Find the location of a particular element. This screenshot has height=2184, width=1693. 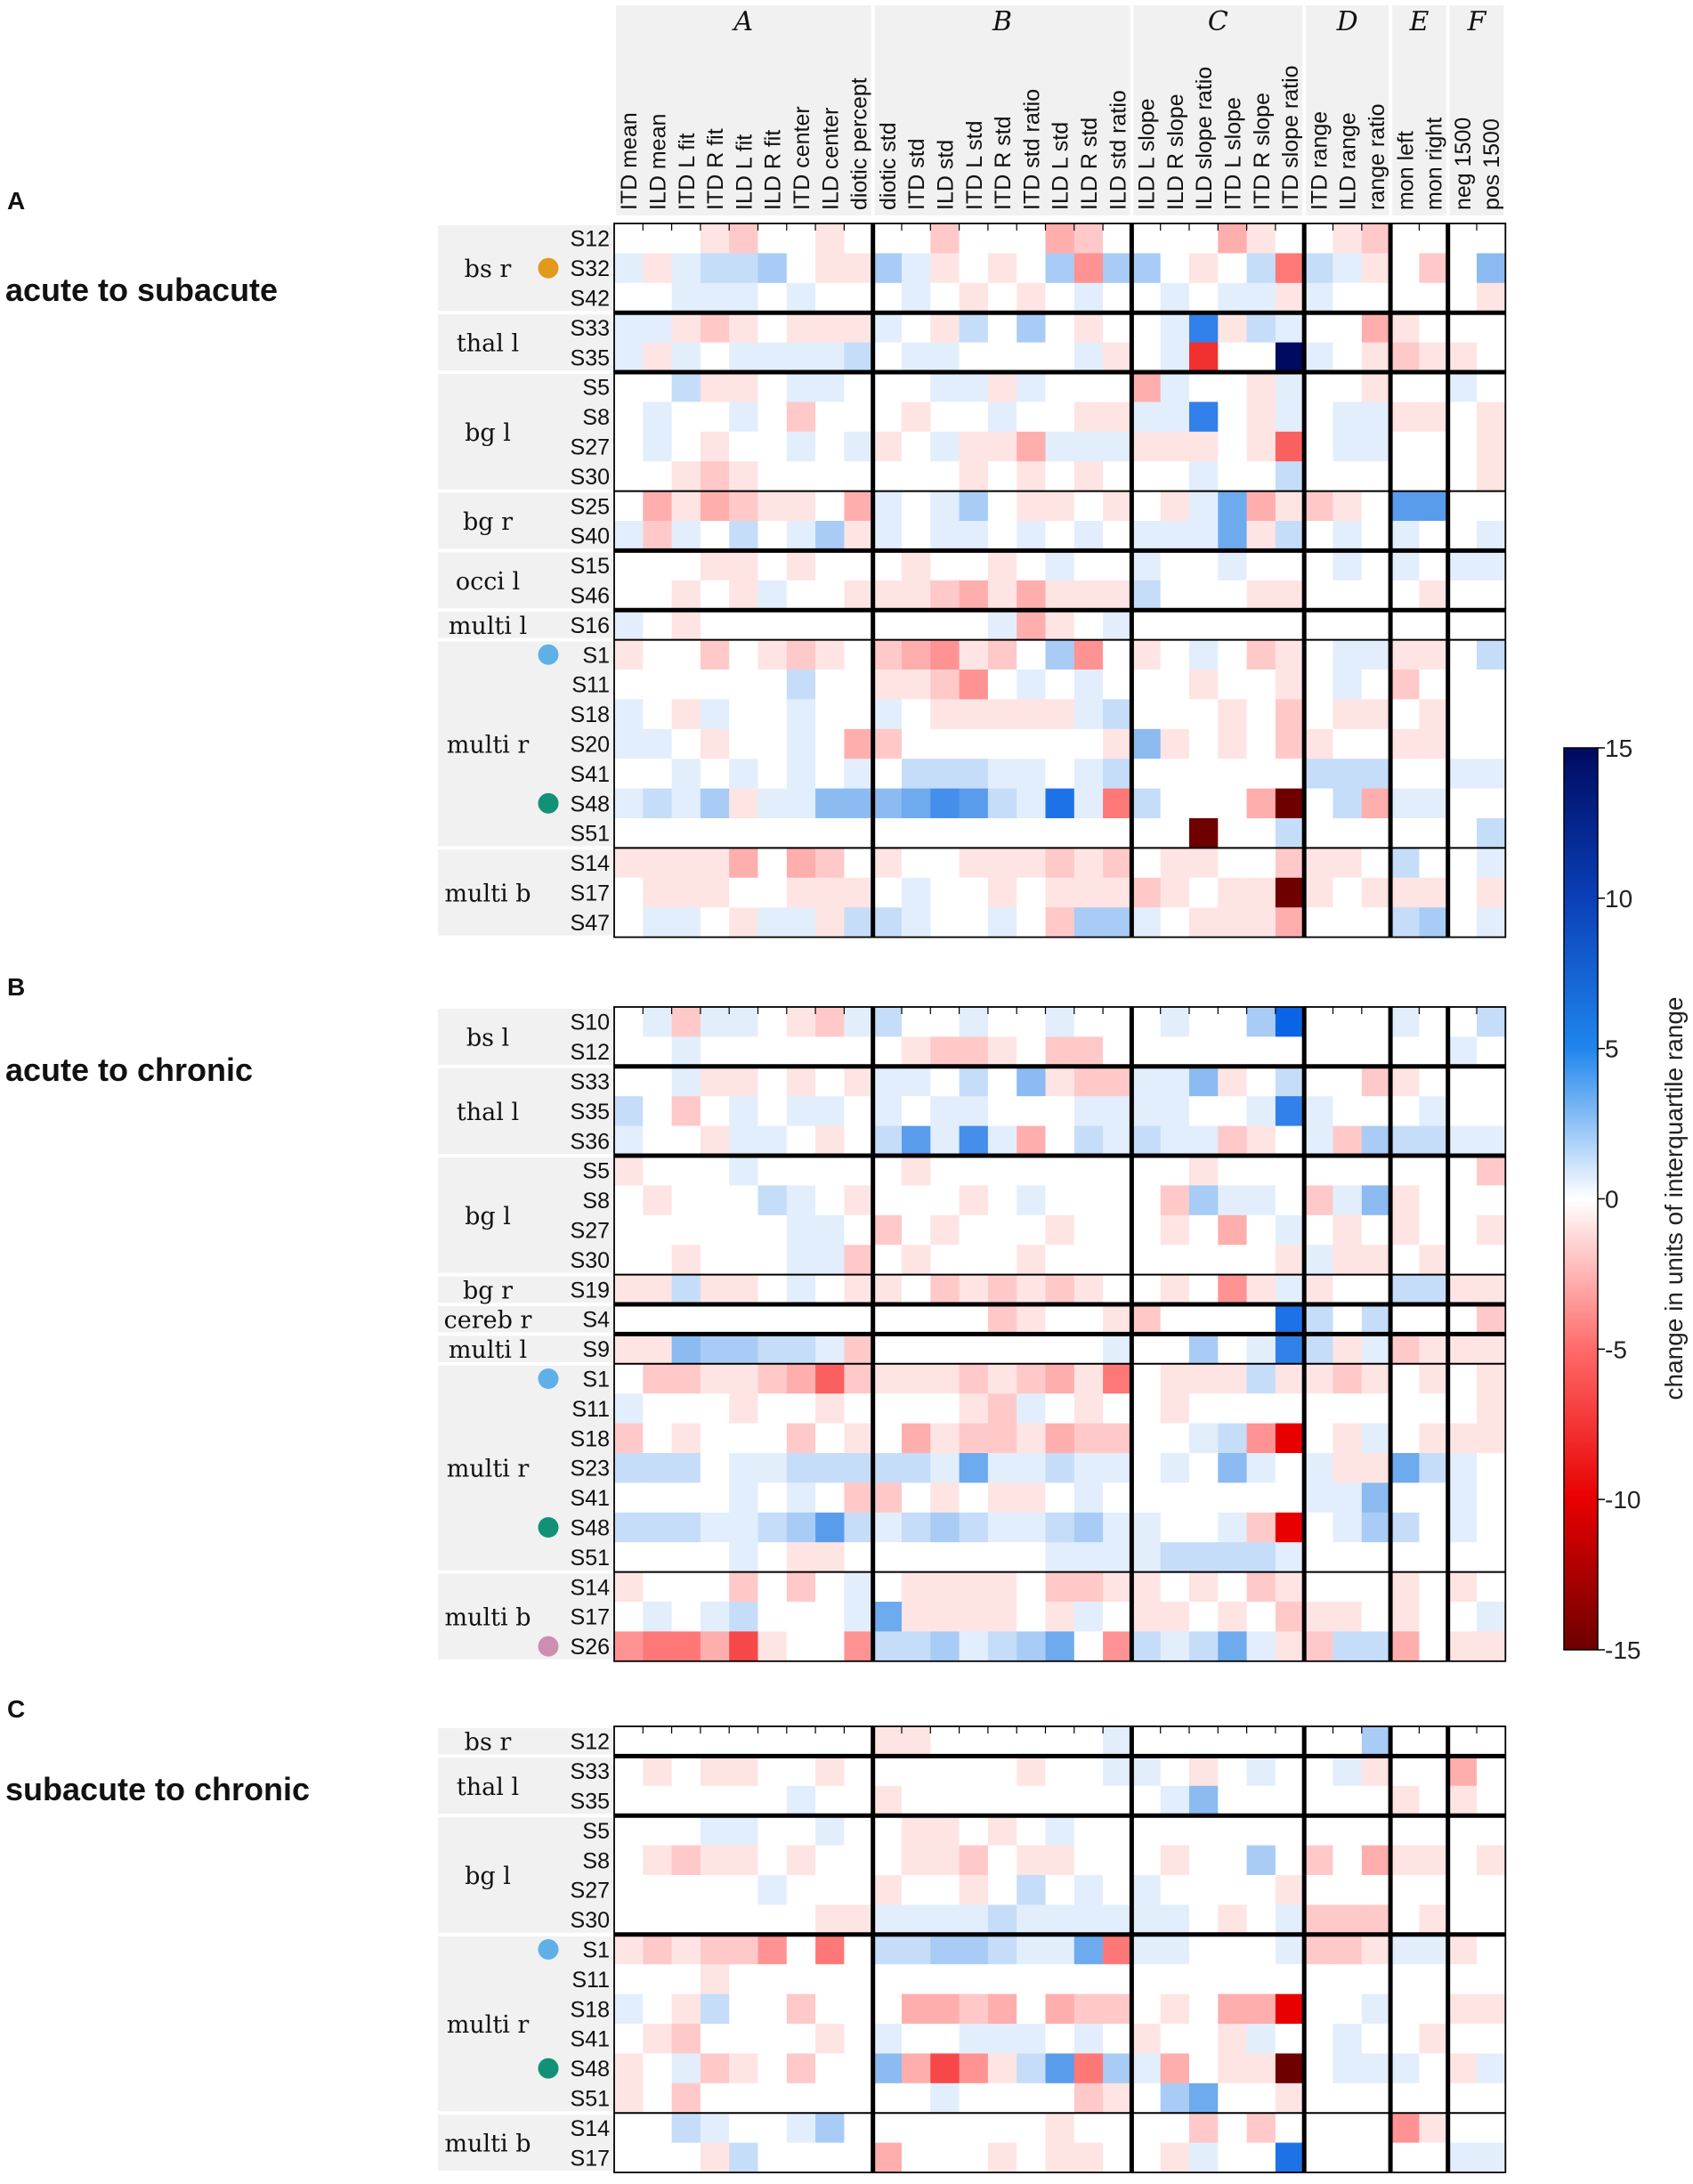

row-label: S48 is located at coordinates (590, 804).